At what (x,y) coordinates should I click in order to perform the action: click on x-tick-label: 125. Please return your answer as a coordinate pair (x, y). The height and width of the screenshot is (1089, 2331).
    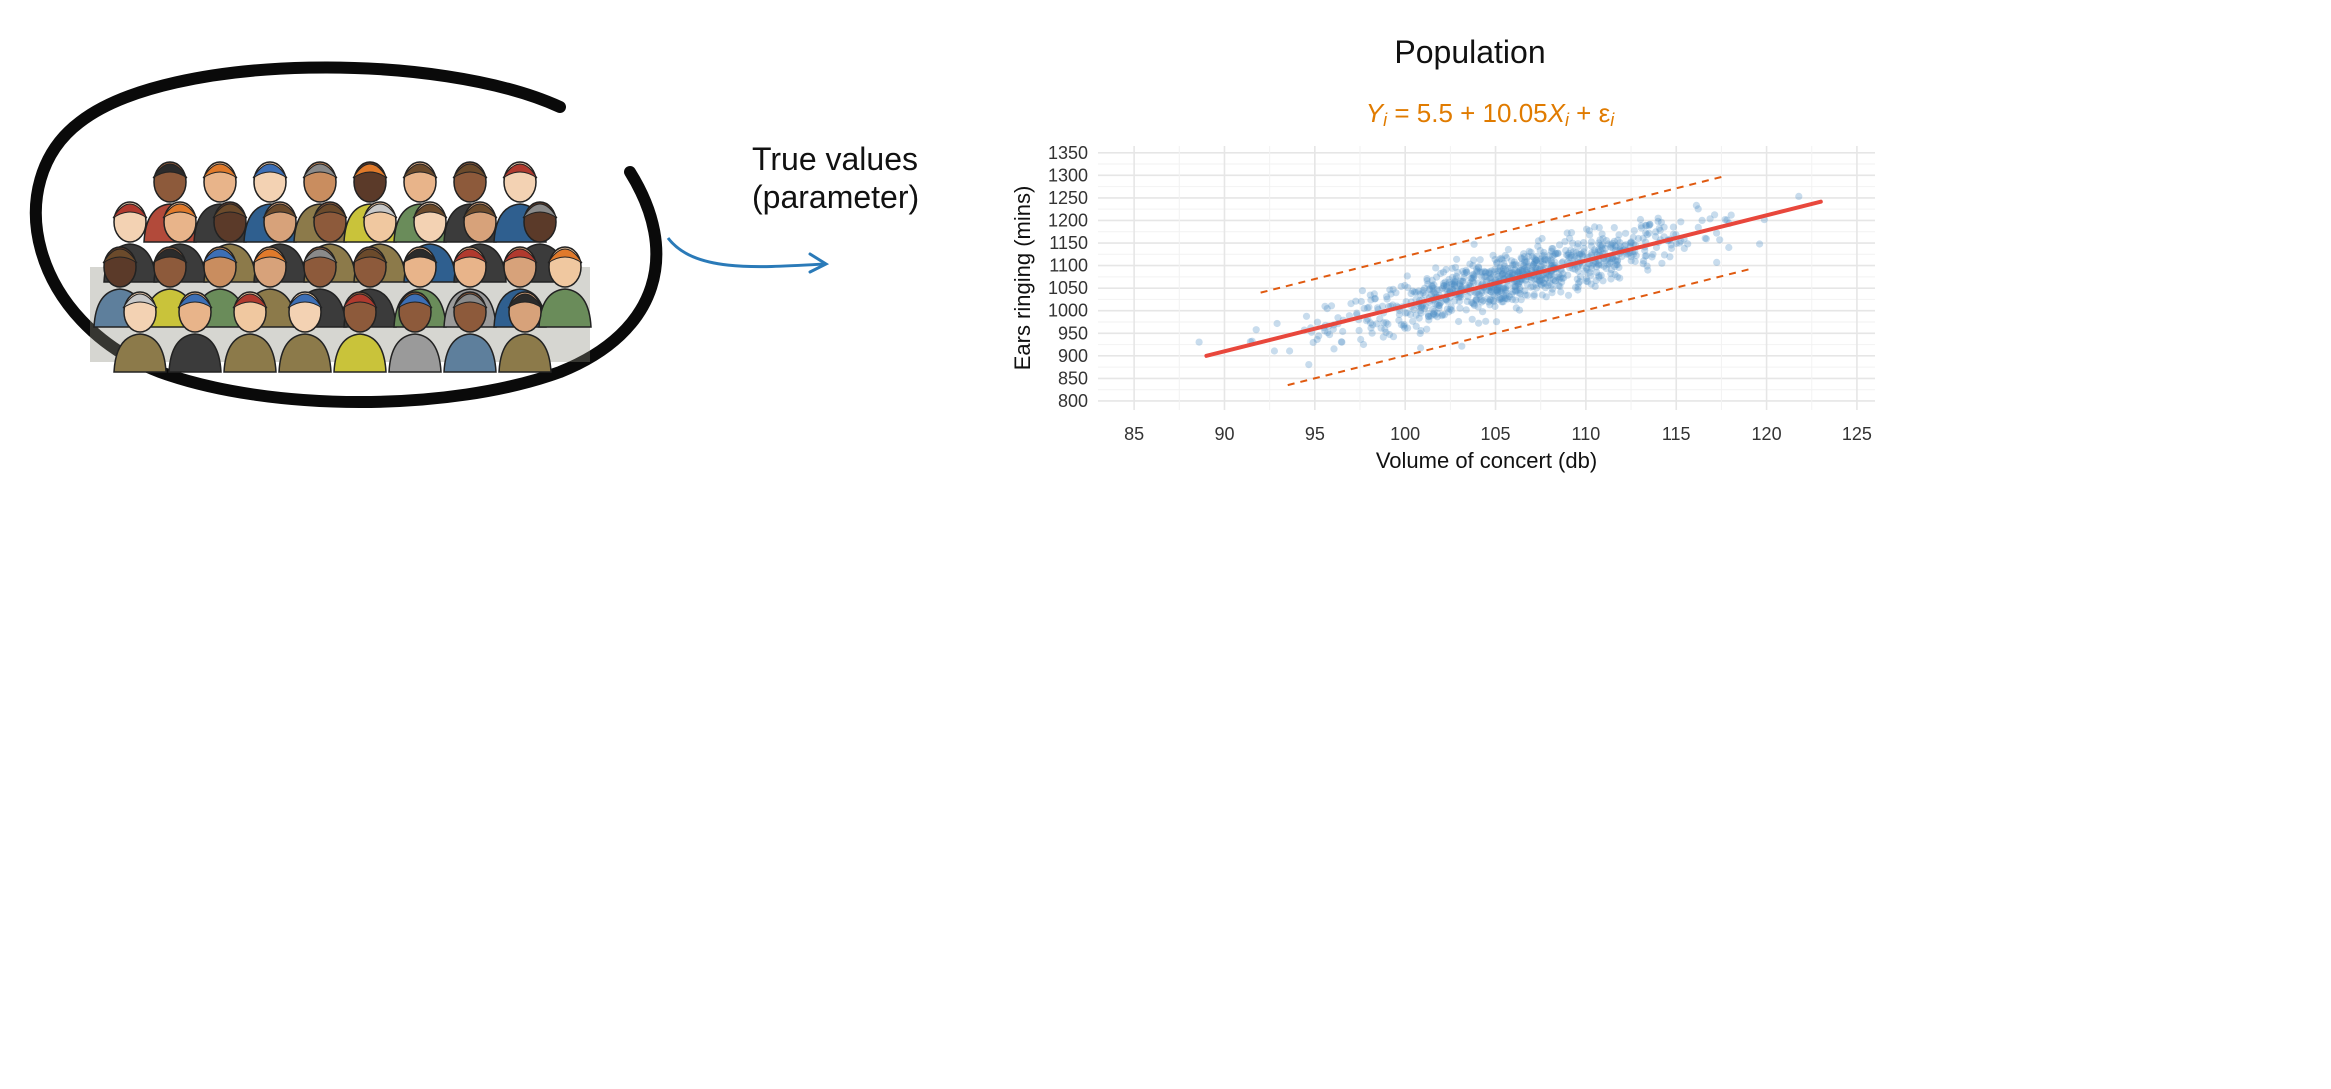
    Looking at the image, I should click on (1857, 434).